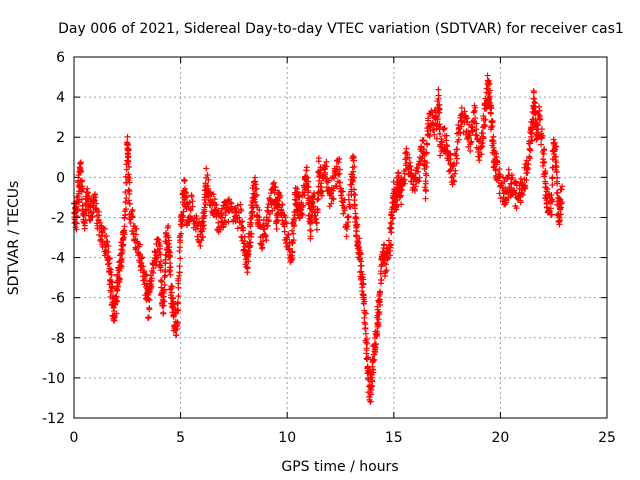  What do you see at coordinates (60, 178) in the screenshot?
I see `y-tick-label: 0` at bounding box center [60, 178].